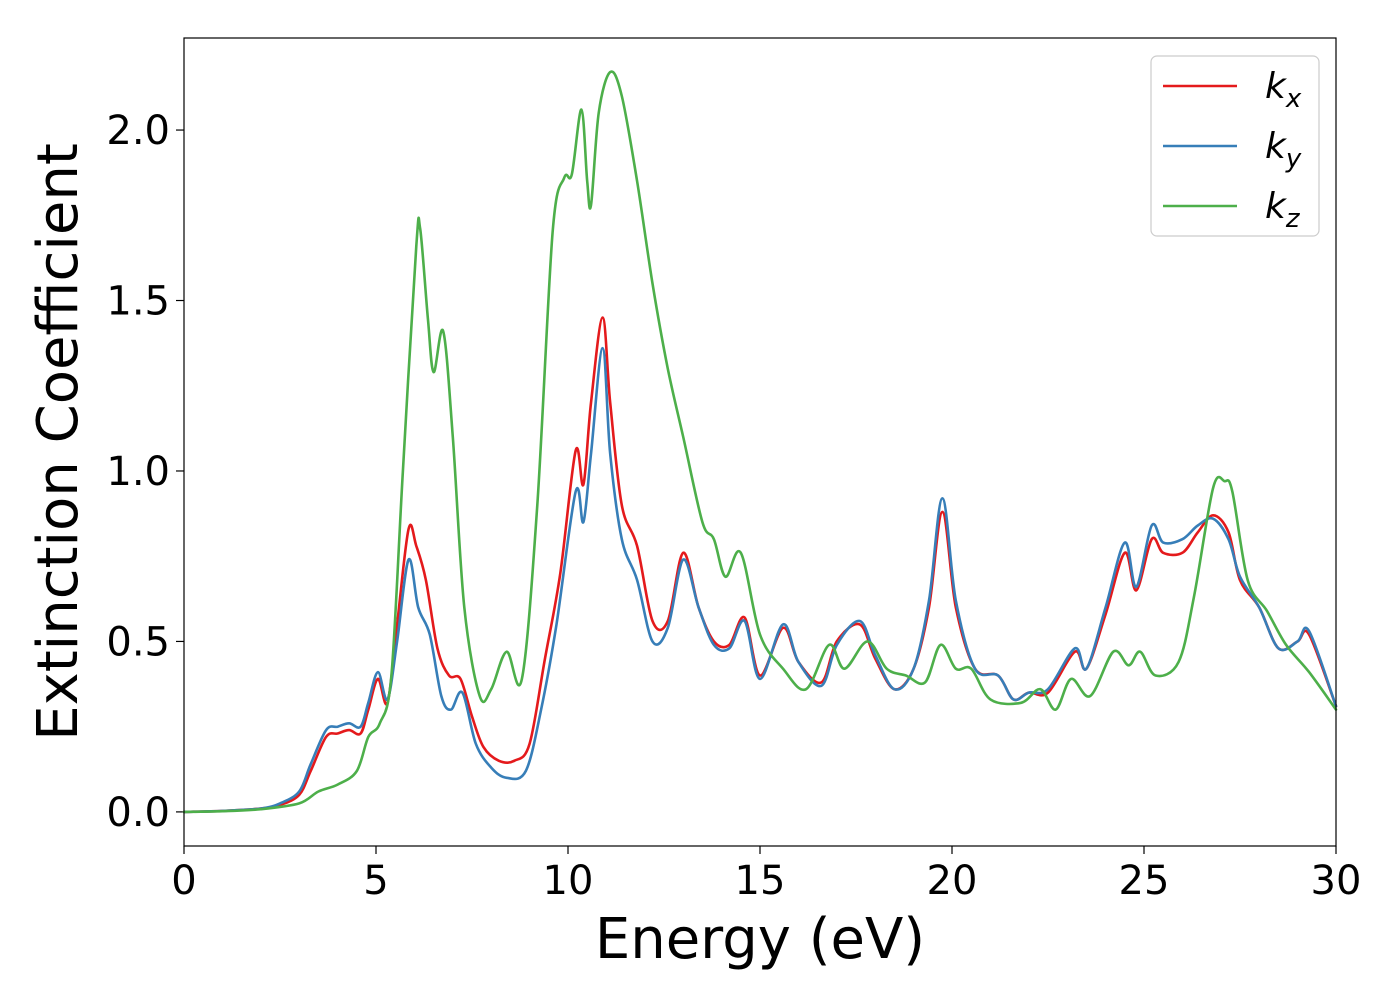 The height and width of the screenshot is (1000, 1400). What do you see at coordinates (138, 642) in the screenshot?
I see `y-tick-label: 0.5` at bounding box center [138, 642].